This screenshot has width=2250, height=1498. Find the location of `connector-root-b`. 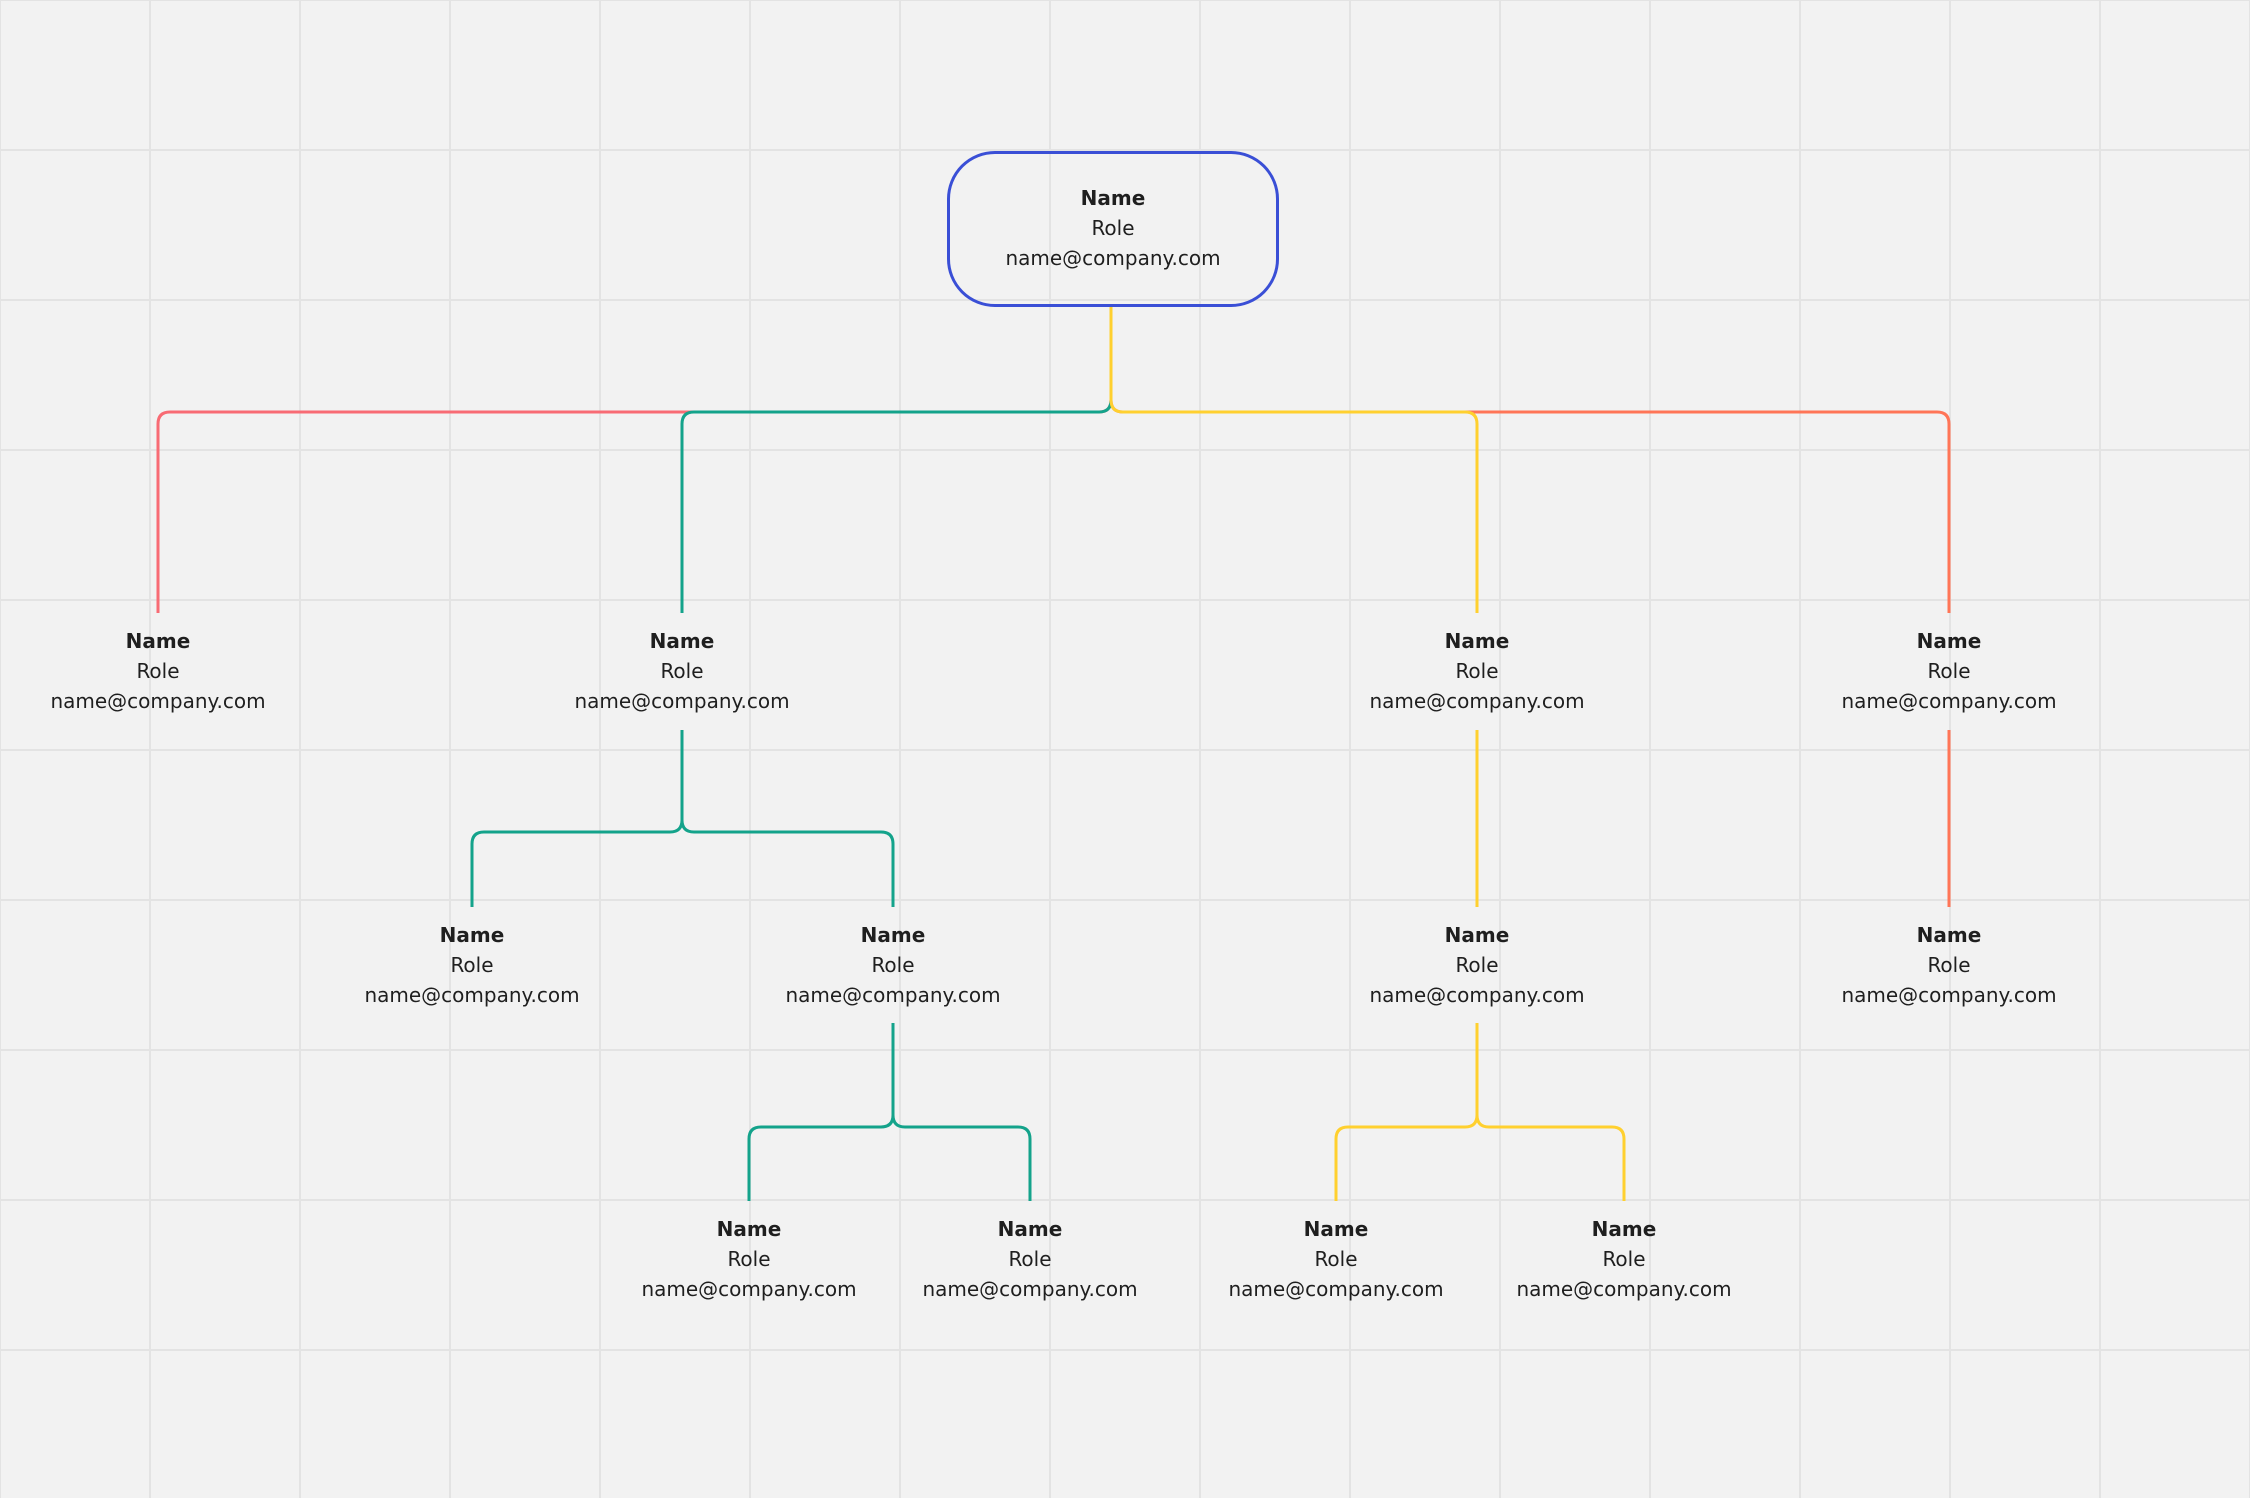

connector-root-b is located at coordinates (896, 460).